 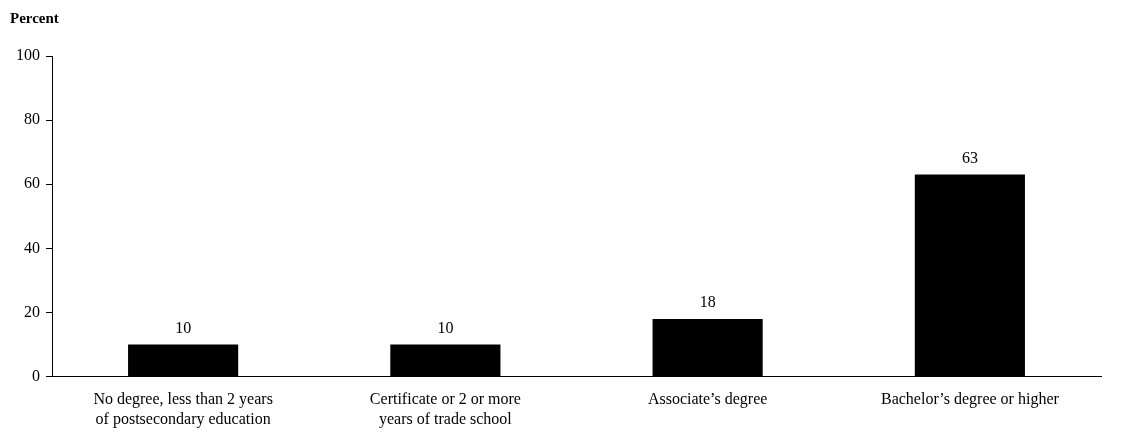 What do you see at coordinates (707, 399) in the screenshot?
I see `x-tick-label: Associate’s degree` at bounding box center [707, 399].